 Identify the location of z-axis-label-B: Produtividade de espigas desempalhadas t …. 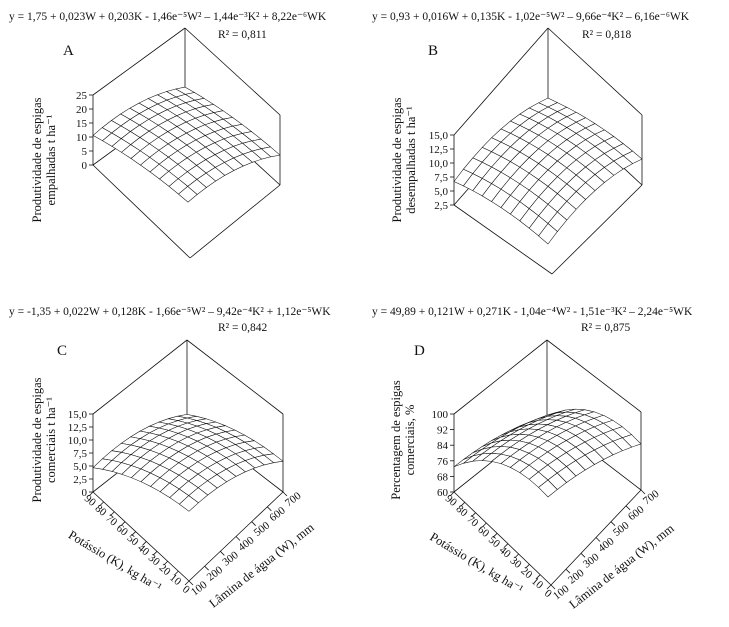
(404, 159).